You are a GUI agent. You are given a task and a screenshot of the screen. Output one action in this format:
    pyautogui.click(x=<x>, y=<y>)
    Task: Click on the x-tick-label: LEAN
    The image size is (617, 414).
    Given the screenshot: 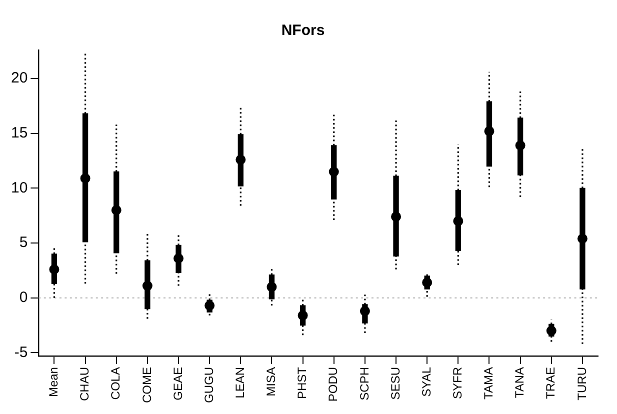 What is the action you would take?
    pyautogui.click(x=239, y=382)
    